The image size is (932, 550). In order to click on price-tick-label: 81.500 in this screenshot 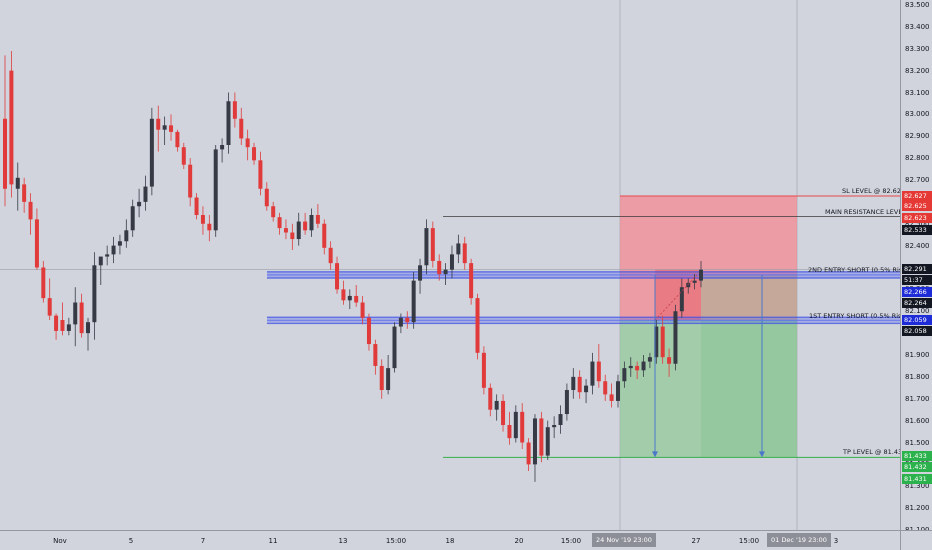, I will do `click(917, 442)`.